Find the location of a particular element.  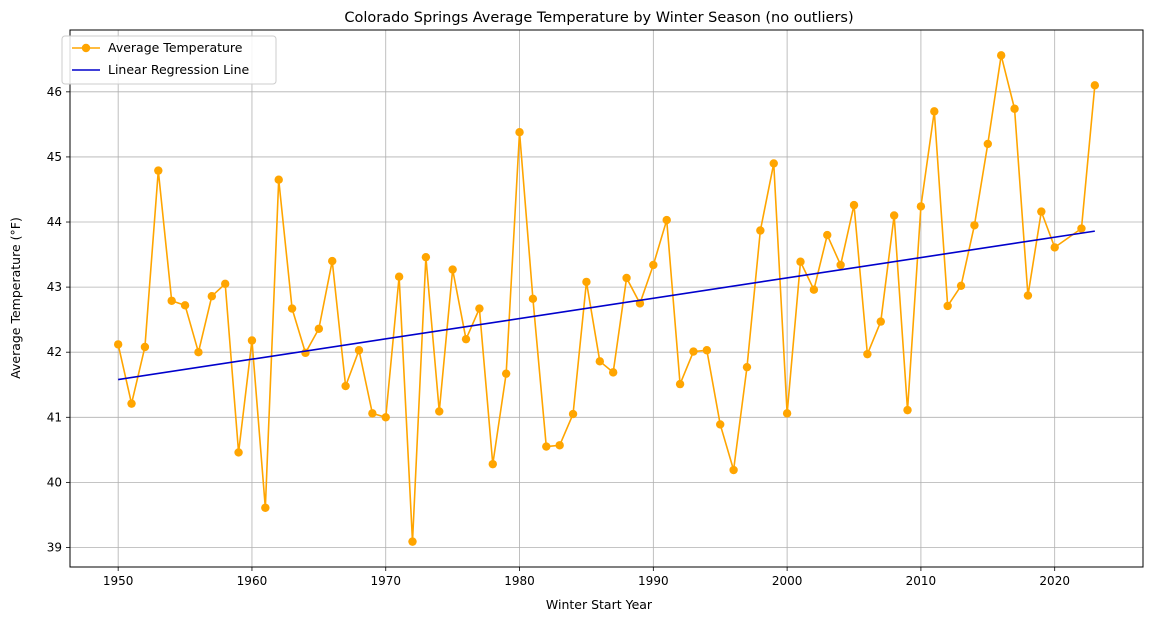

data-point-1969 is located at coordinates (372, 413).